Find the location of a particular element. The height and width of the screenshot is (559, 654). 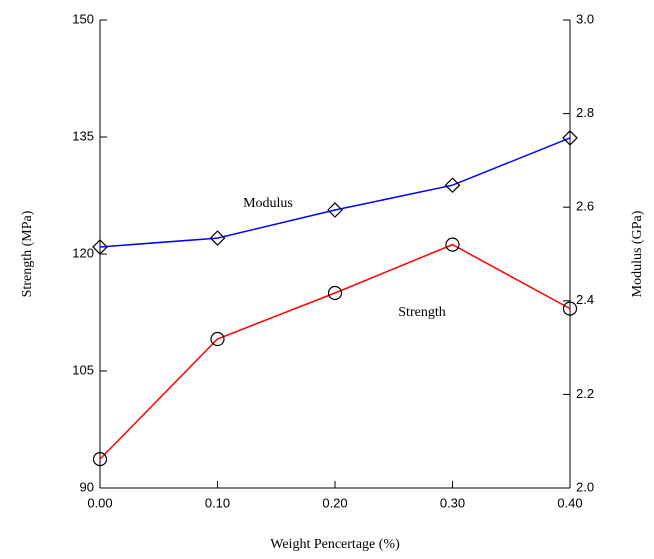

x-tick-label: 0.30 is located at coordinates (452, 502).